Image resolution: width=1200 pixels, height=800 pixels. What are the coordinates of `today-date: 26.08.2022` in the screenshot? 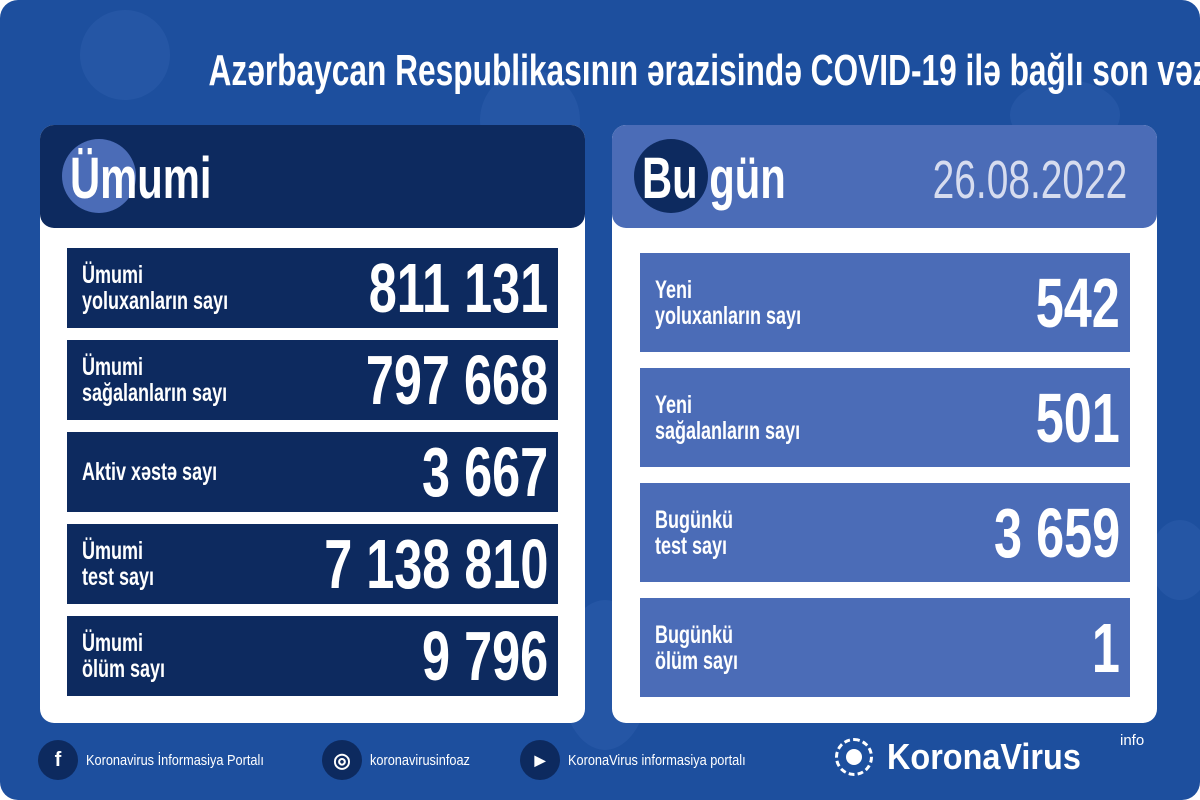 It's located at (1029, 180).